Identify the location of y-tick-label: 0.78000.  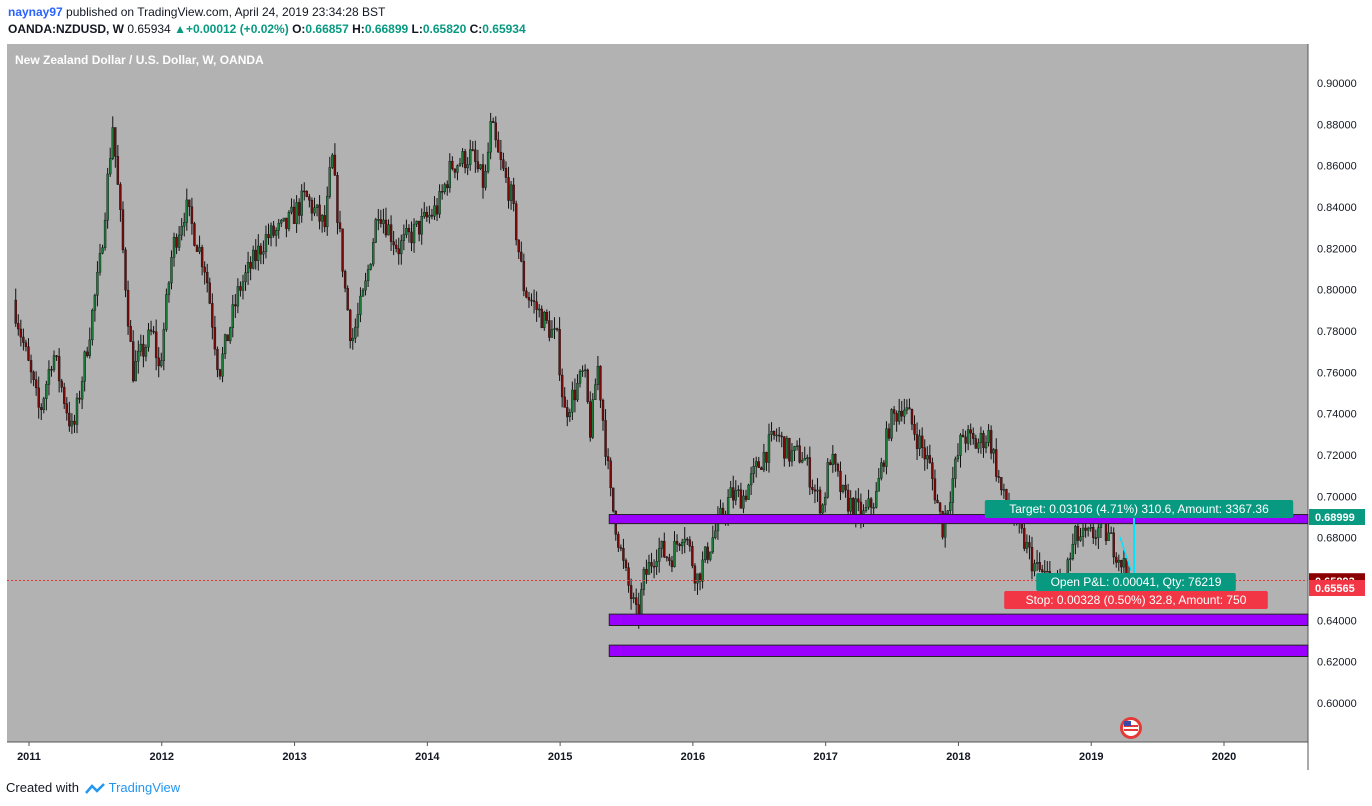
(1337, 332).